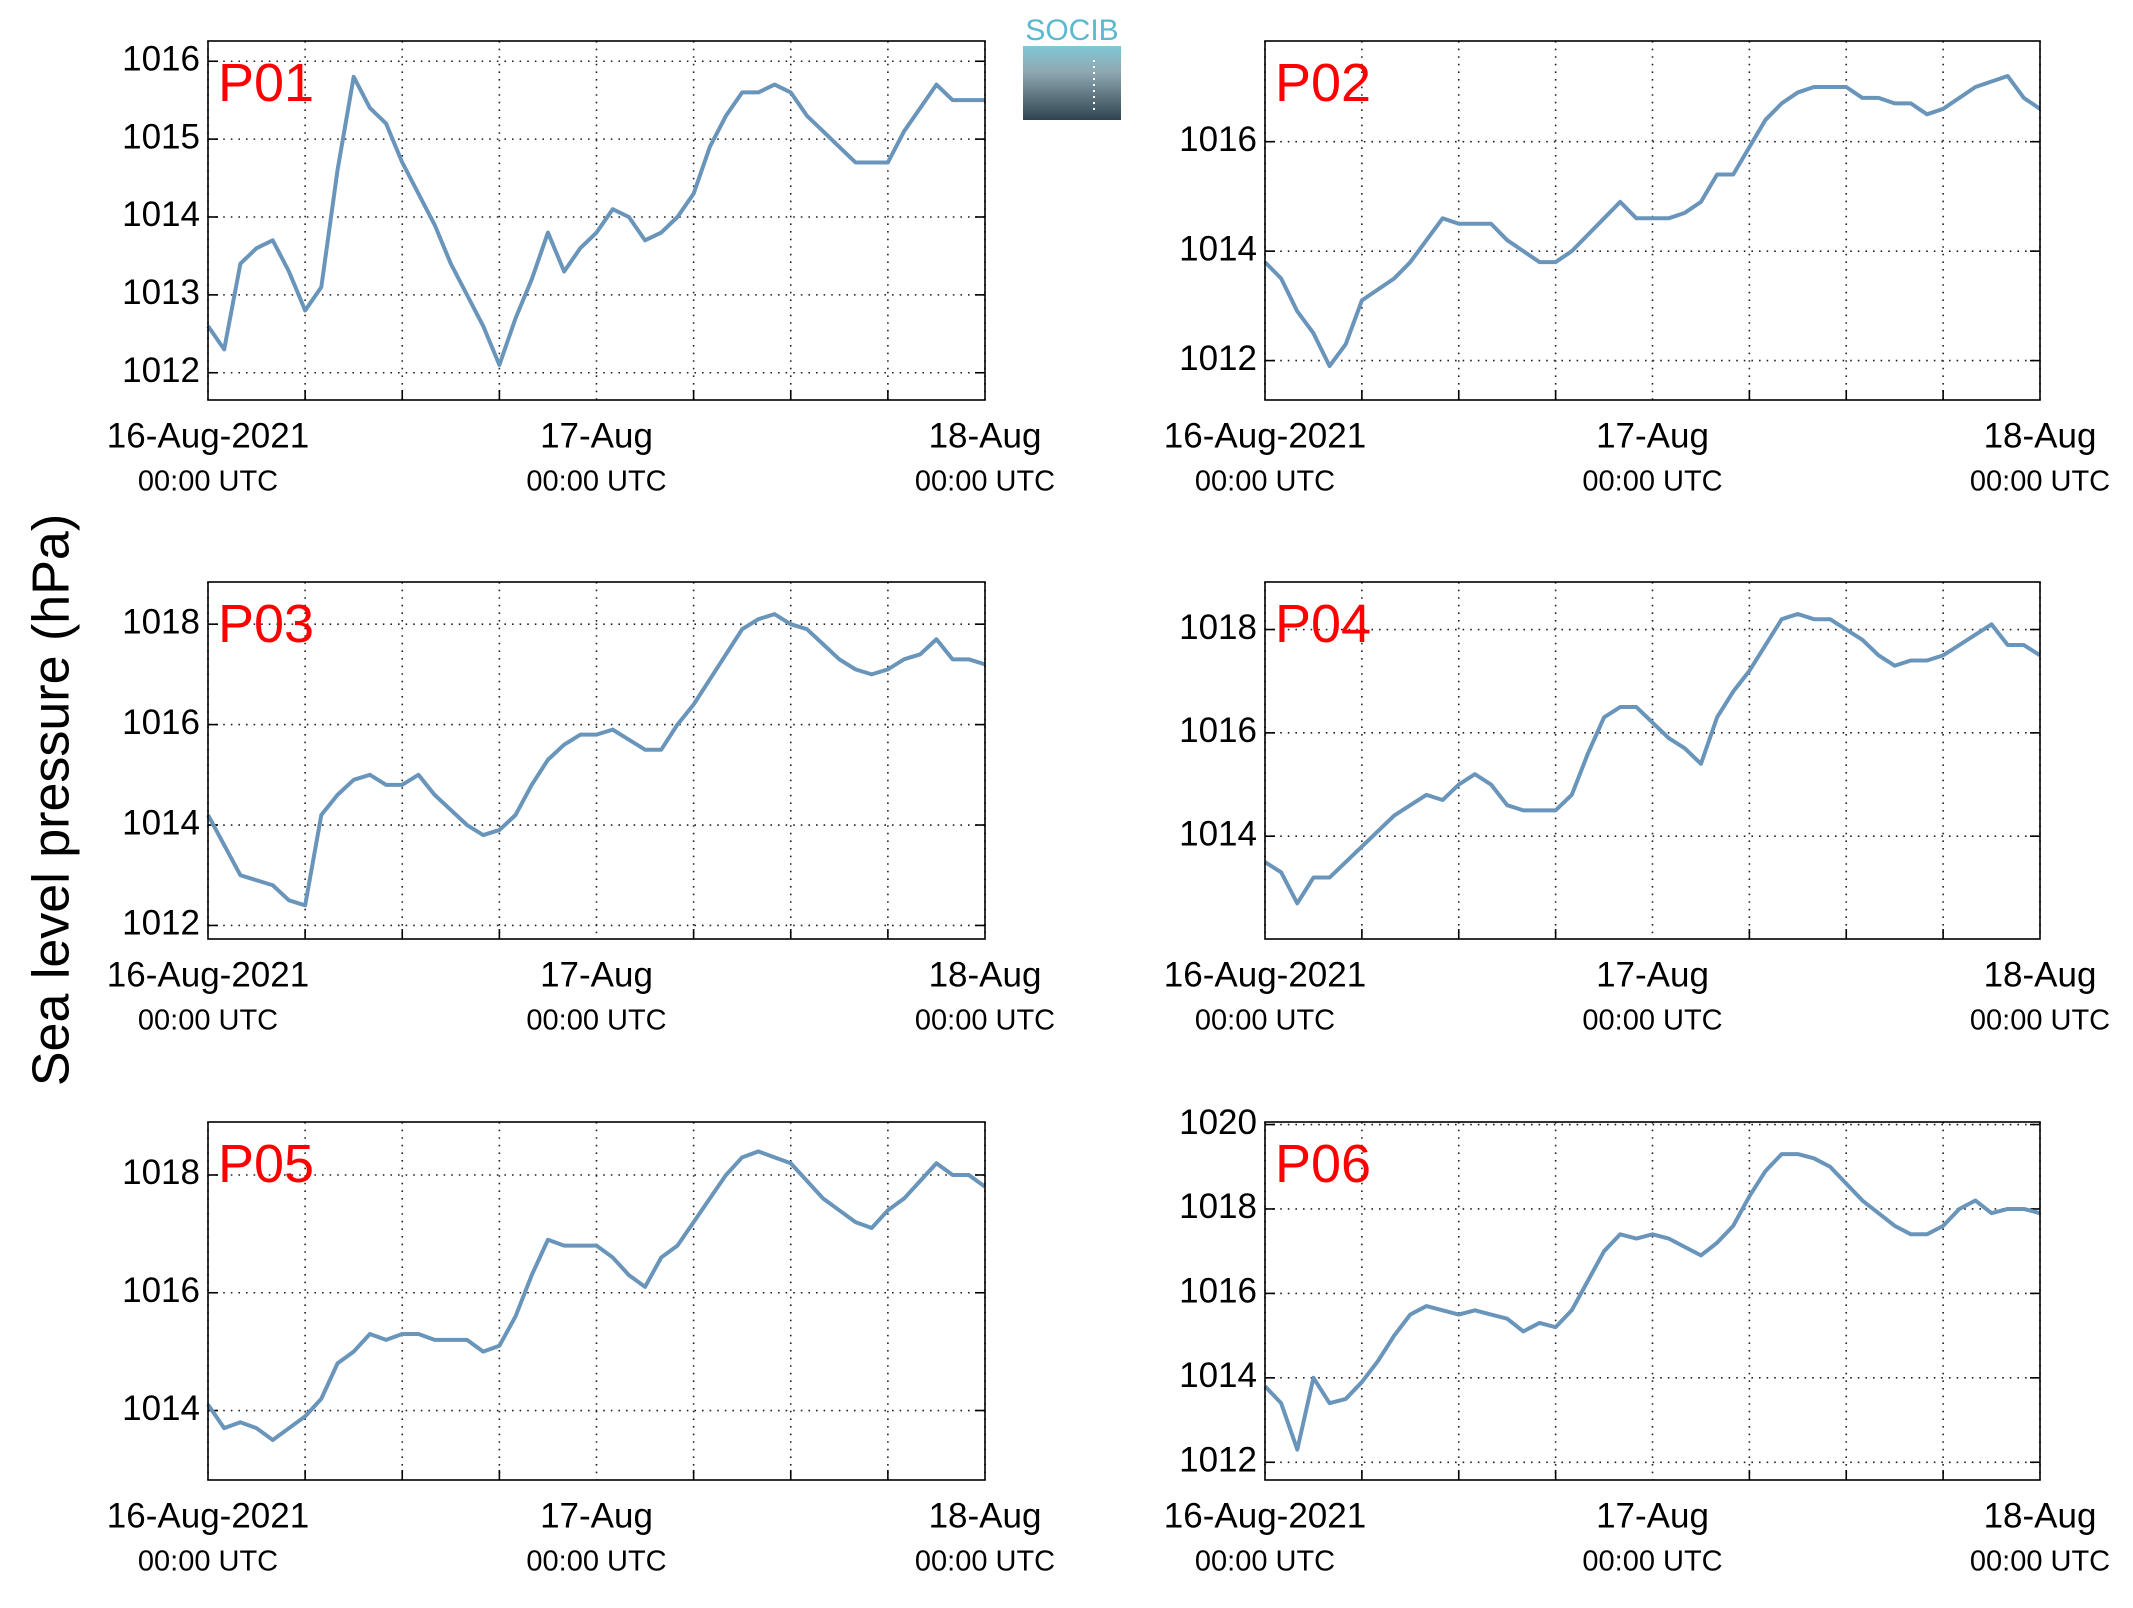 The height and width of the screenshot is (1608, 2133). Describe the element at coordinates (161, 292) in the screenshot. I see `y-tick-label: 1013` at that location.